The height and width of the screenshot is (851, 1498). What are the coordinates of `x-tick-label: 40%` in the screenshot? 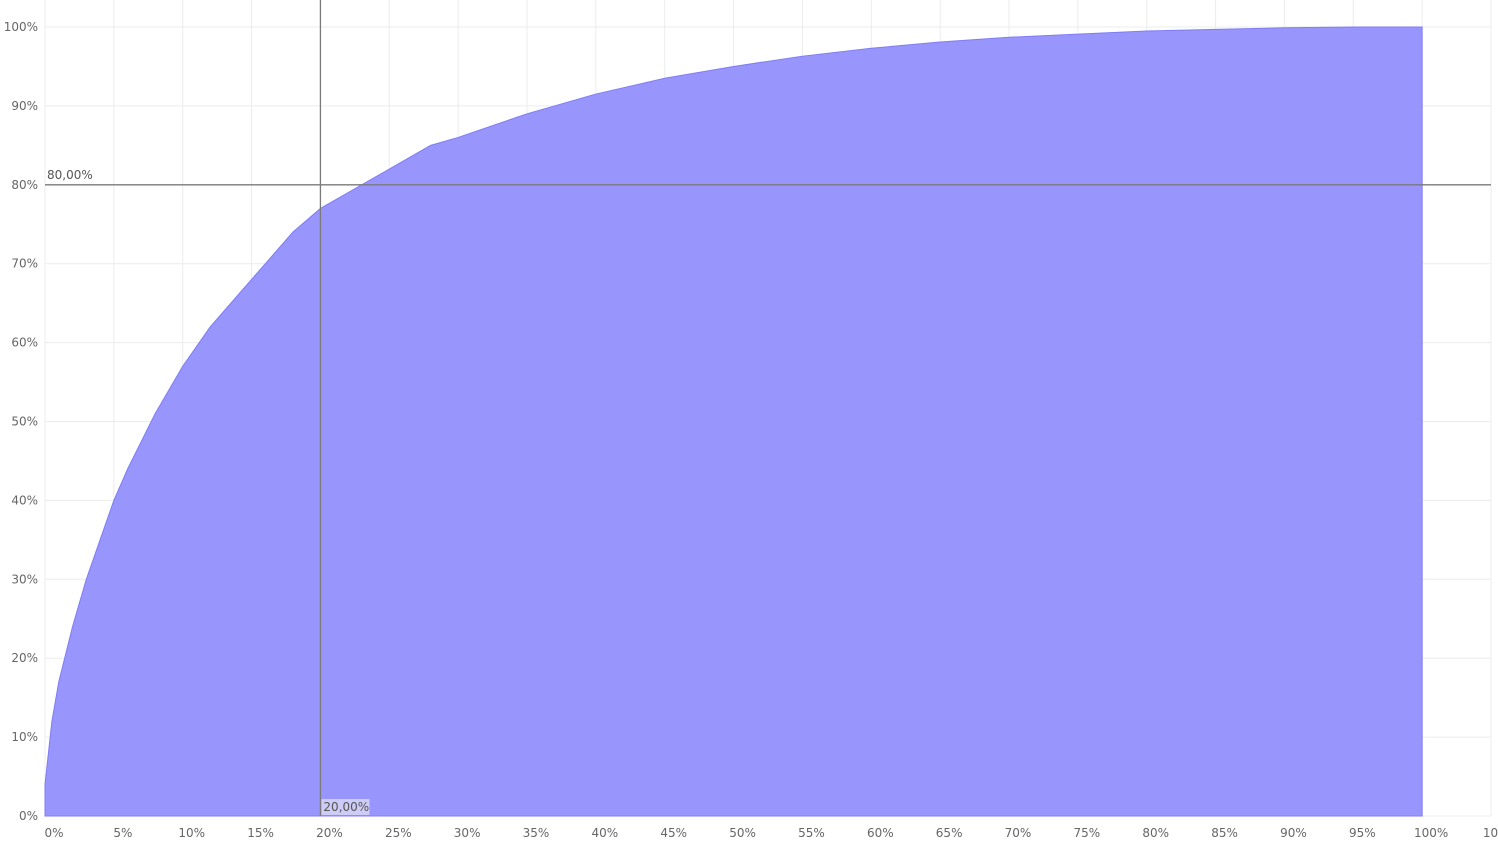 It's located at (605, 833).